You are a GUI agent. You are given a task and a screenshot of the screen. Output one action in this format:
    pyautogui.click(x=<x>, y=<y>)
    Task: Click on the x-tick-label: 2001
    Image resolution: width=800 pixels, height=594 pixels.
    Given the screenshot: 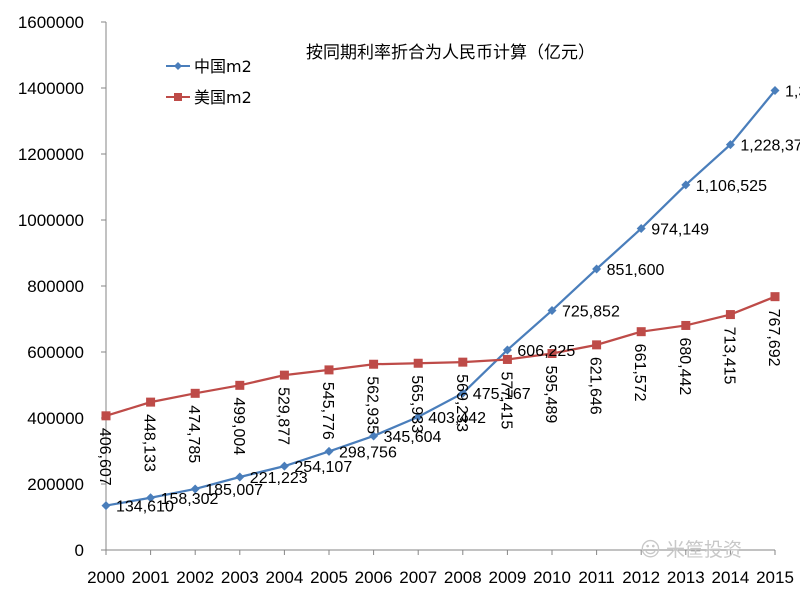 What is the action you would take?
    pyautogui.click(x=151, y=577)
    